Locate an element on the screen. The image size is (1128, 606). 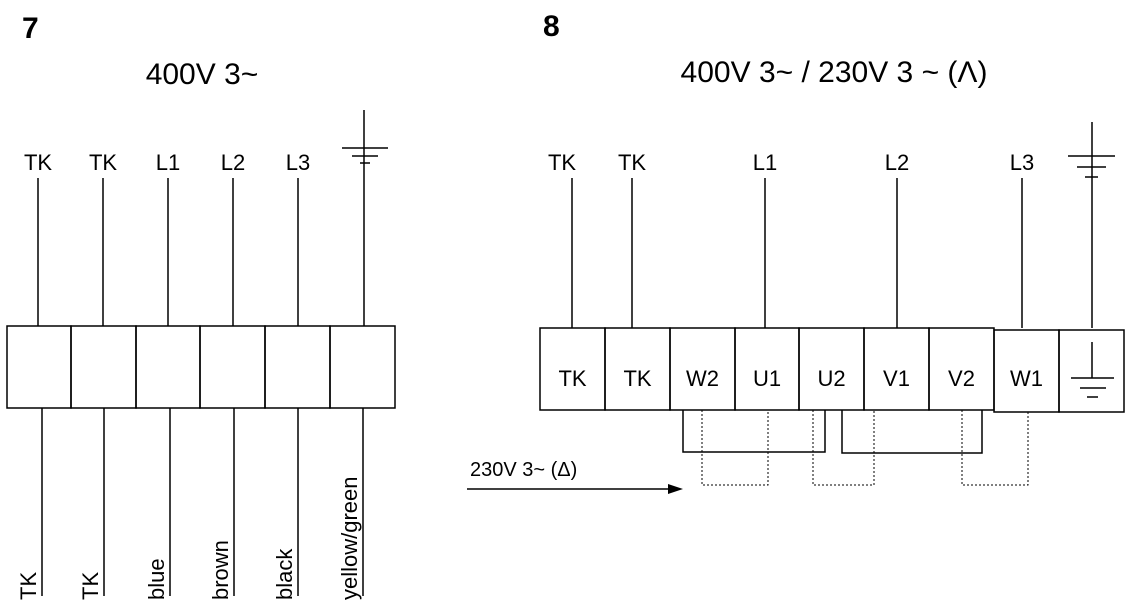
diagram-title: 400V 3~ / 230V 3 ~ (Λ) is located at coordinates (834, 72).